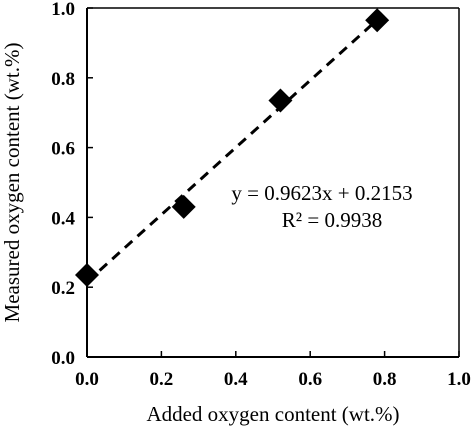 This screenshot has height=428, width=474. I want to click on y-tick-label: 0.0, so click(63, 358).